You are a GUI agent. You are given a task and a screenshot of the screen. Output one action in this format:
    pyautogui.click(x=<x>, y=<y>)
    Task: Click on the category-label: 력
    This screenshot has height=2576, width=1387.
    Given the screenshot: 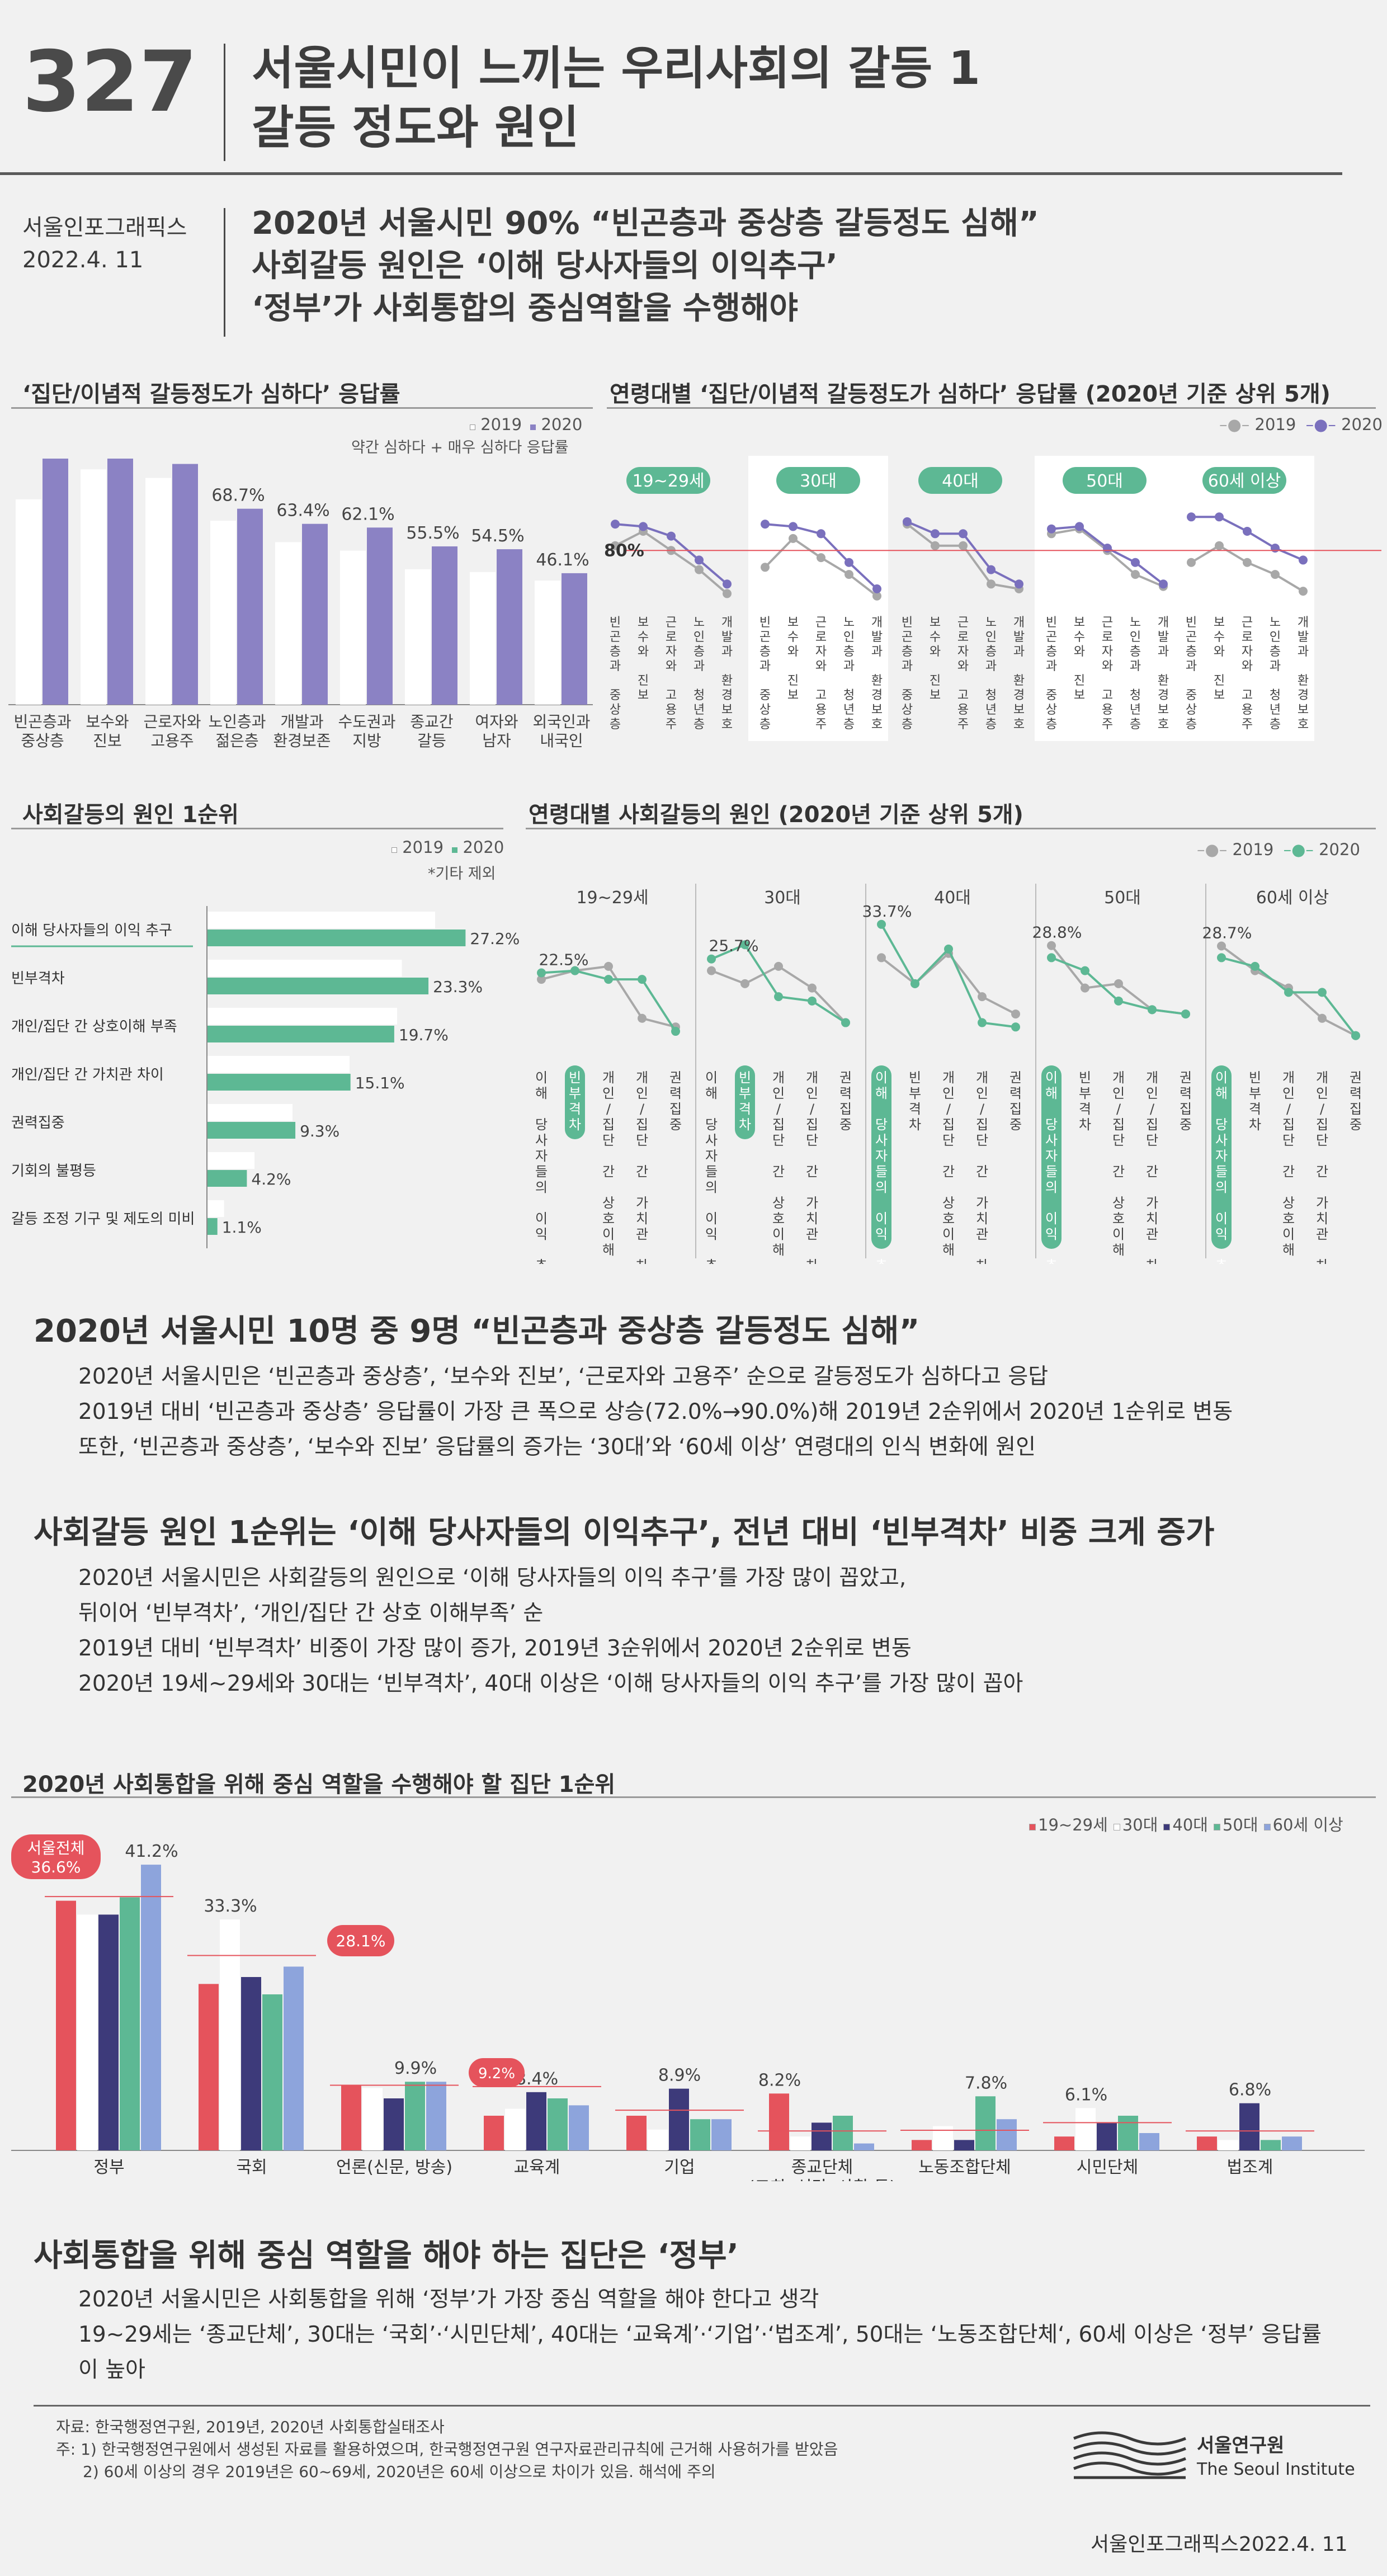 What is the action you would take?
    pyautogui.click(x=1015, y=1093)
    